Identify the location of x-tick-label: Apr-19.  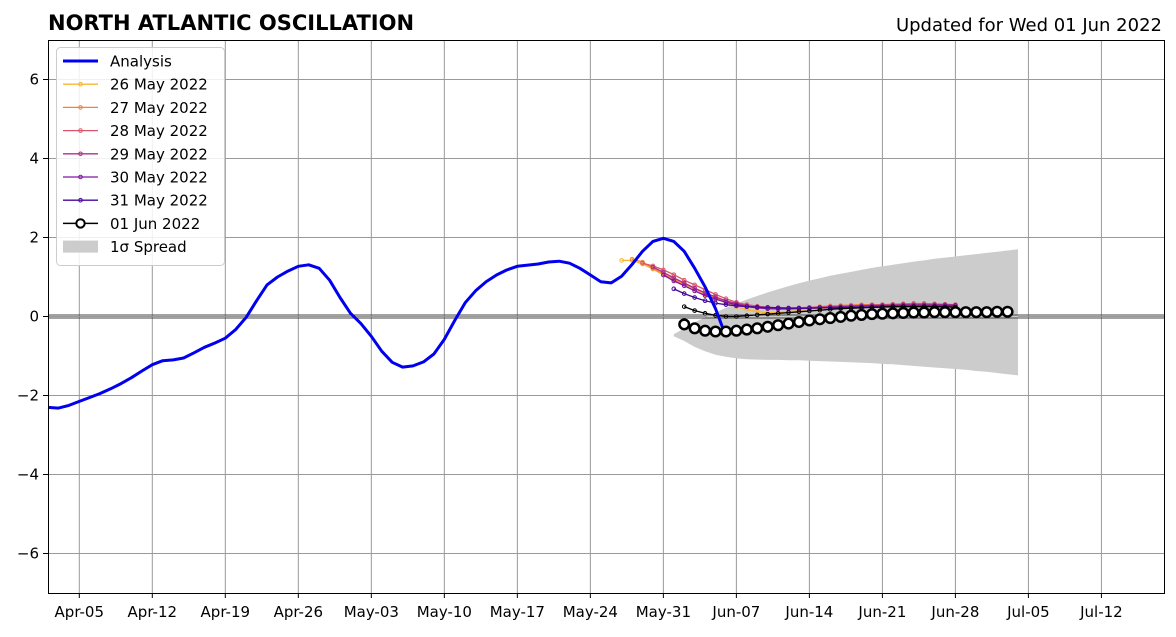
(226, 612).